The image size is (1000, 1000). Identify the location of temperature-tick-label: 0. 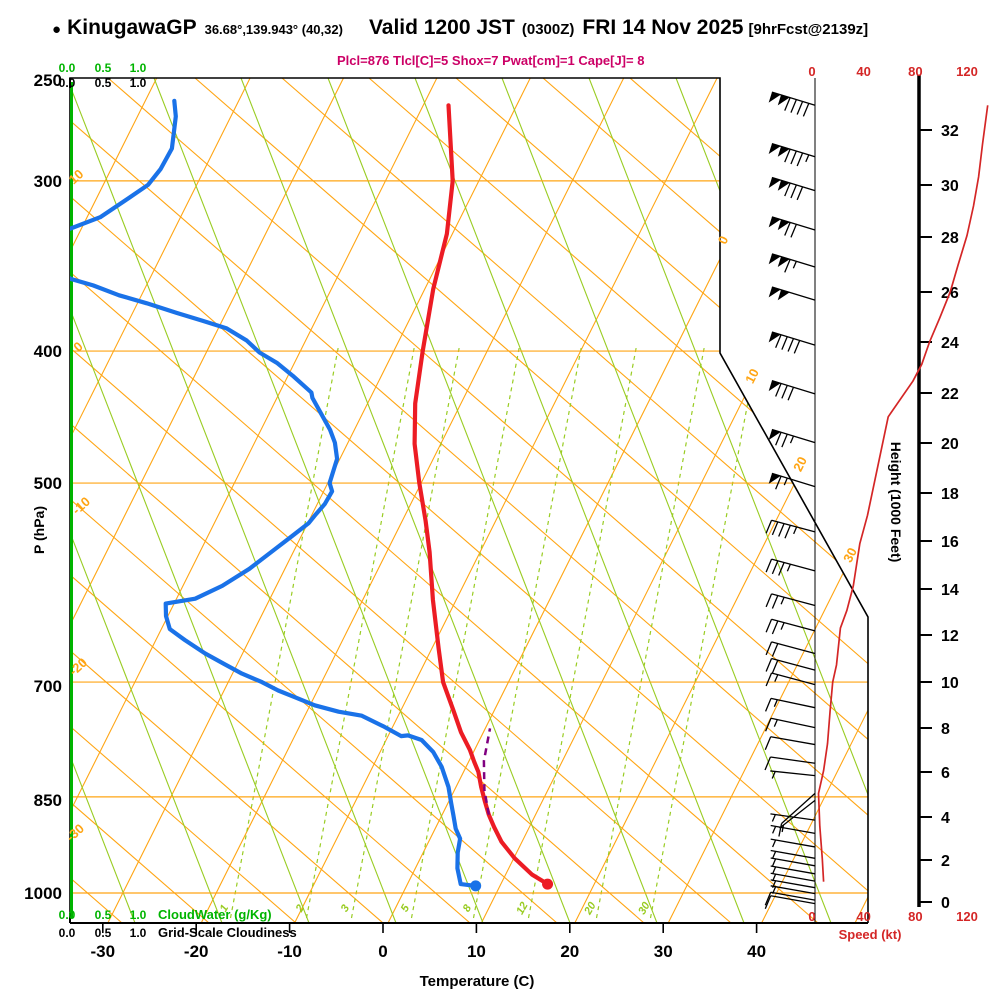
(382, 951).